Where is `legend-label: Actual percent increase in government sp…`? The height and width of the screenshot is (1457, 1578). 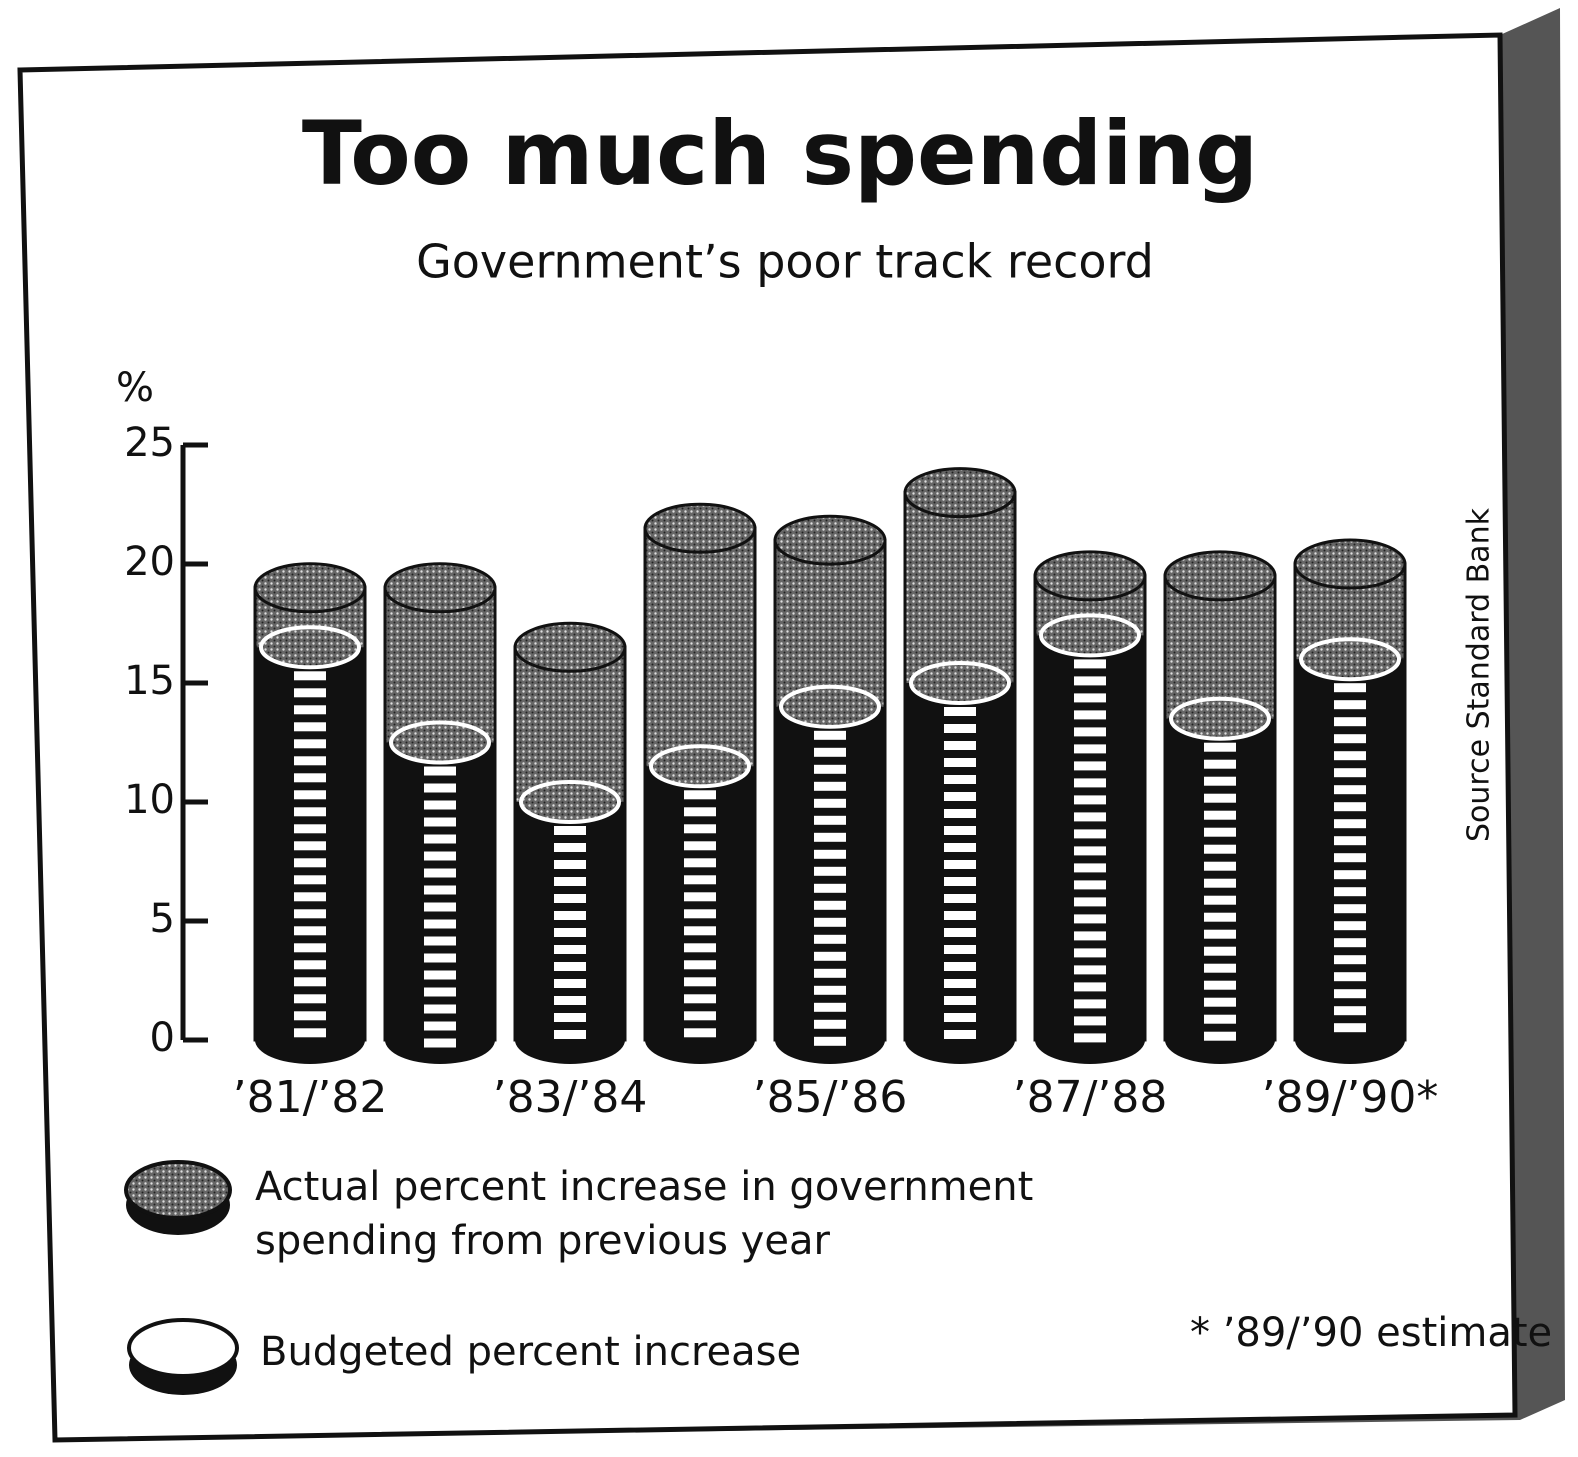 legend-label: Actual percent increase in government sp… is located at coordinates (644, 1214).